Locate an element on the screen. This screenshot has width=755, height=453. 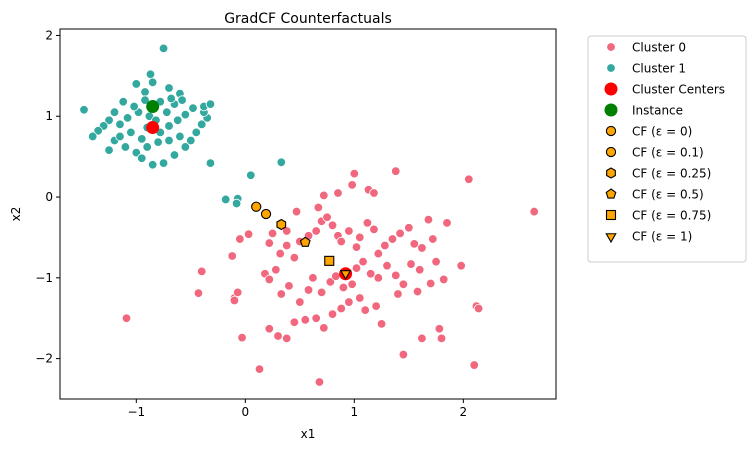
legend-label: Cluster 1 is located at coordinates (659, 69).